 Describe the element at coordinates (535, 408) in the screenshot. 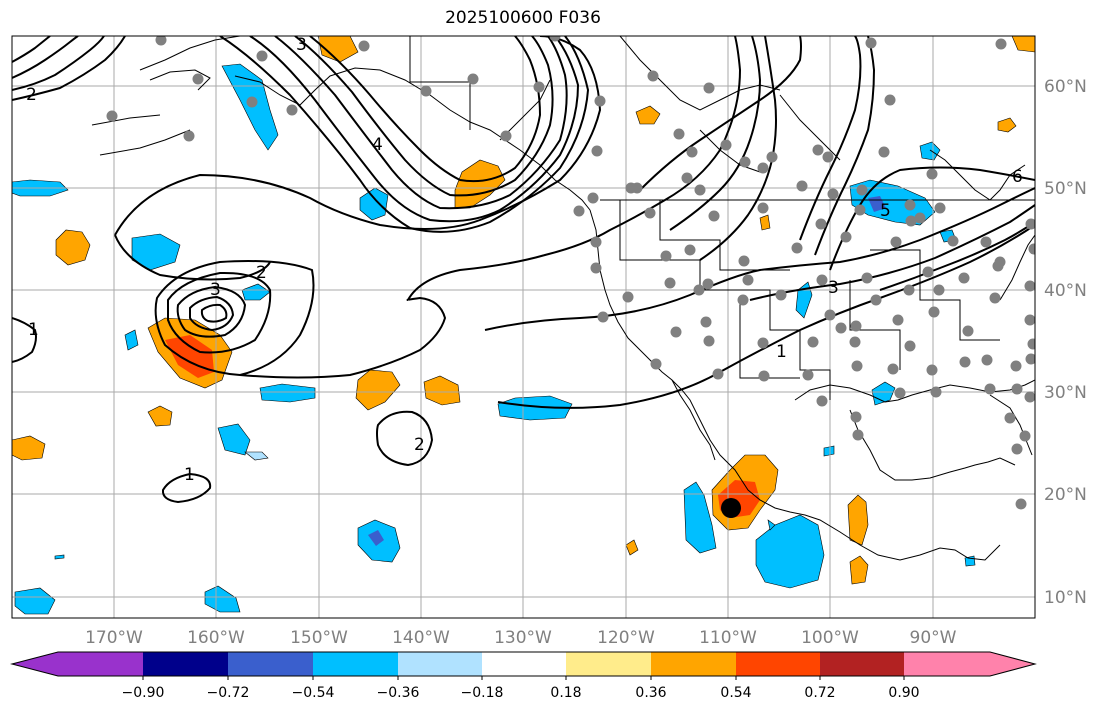

I see `anomaly-blue-pac-f` at that location.